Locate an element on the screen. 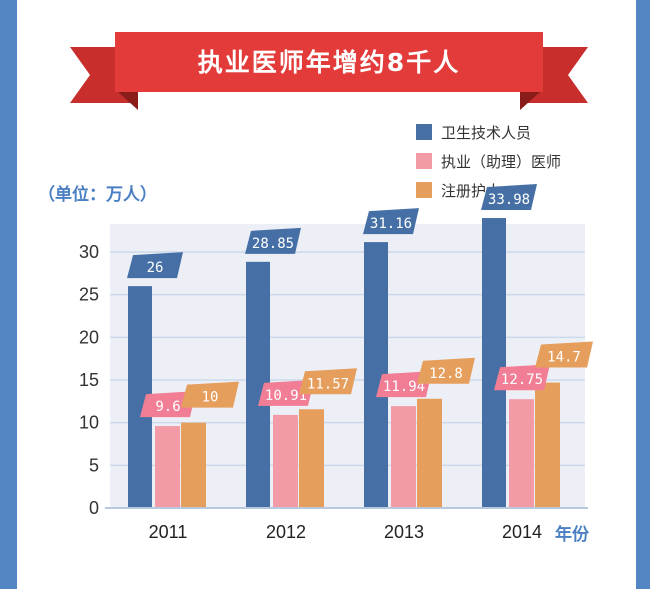  data-label: 10.91 is located at coordinates (286, 396).